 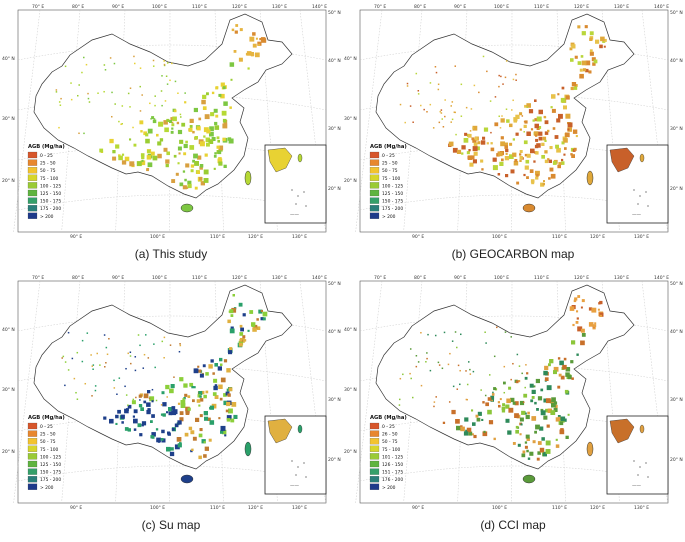 What do you see at coordinates (503, 106) in the screenshot?
I see `agb-pixels` at bounding box center [503, 106].